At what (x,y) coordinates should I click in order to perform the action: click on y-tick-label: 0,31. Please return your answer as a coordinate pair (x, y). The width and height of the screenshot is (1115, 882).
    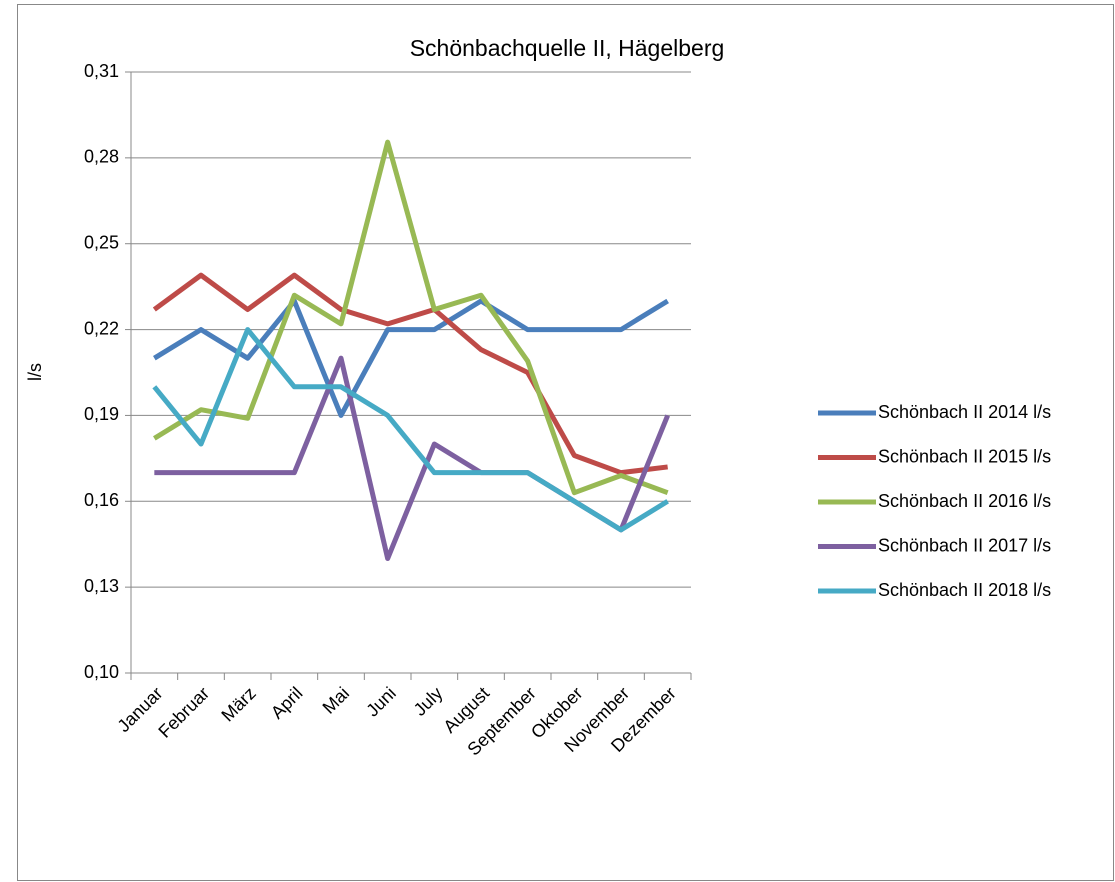
    Looking at the image, I should click on (101, 71).